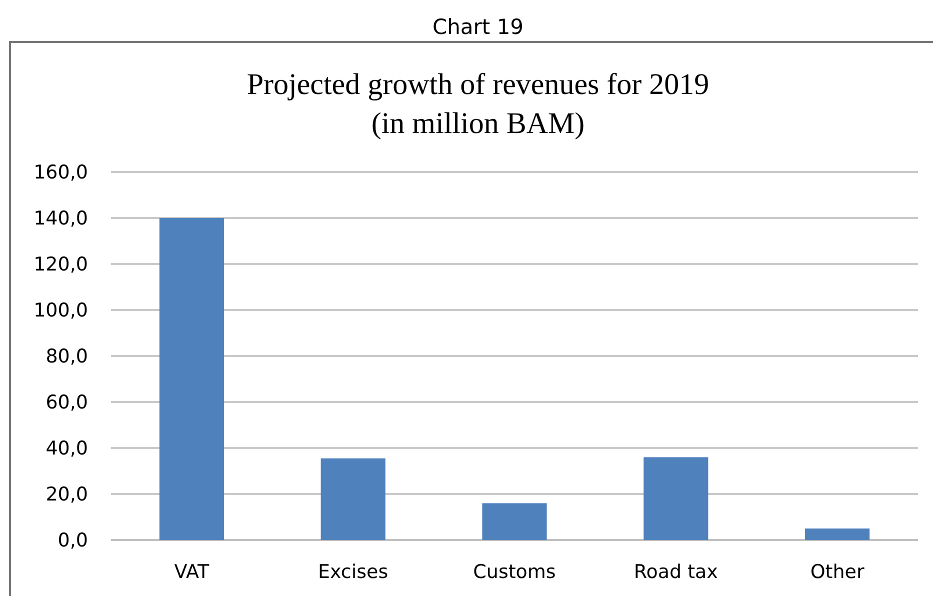  I want to click on x-tick-label: VAT, so click(192, 572).